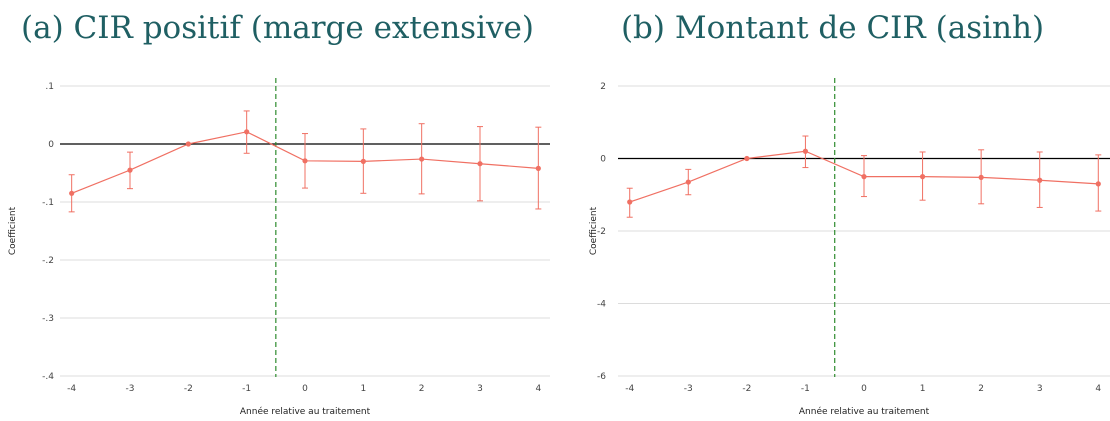  What do you see at coordinates (601, 232) in the screenshot?
I see `y-tick-label: -2` at bounding box center [601, 232].